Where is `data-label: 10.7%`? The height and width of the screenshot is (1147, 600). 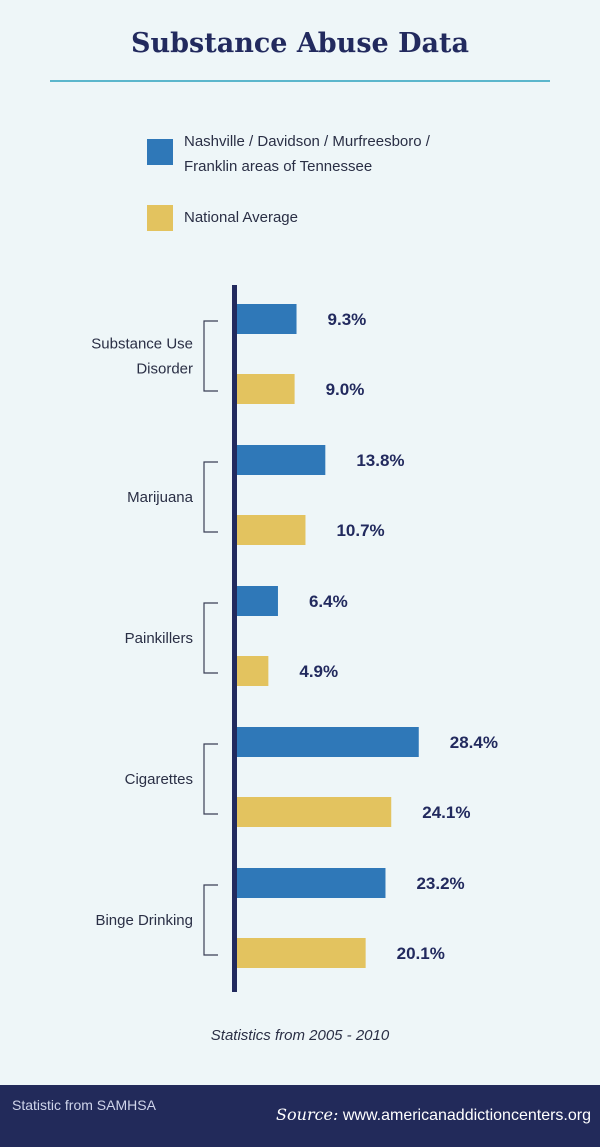
data-label: 10.7% is located at coordinates (360, 530).